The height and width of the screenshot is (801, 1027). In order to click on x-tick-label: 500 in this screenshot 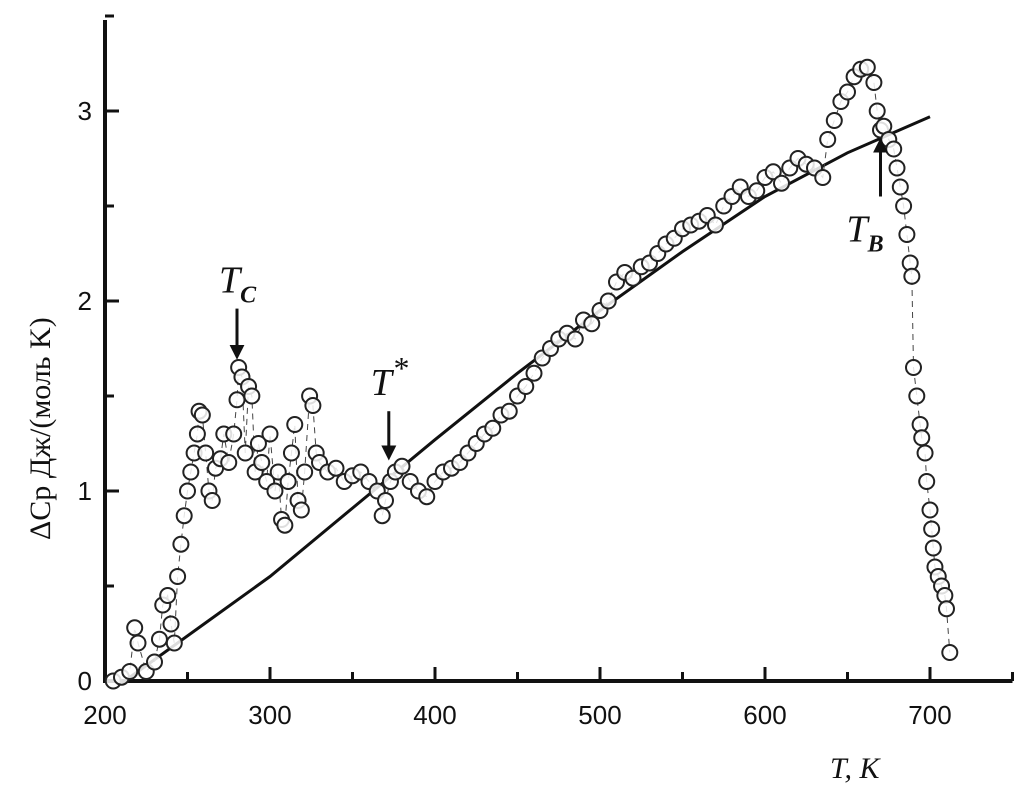, I will do `click(599, 715)`.